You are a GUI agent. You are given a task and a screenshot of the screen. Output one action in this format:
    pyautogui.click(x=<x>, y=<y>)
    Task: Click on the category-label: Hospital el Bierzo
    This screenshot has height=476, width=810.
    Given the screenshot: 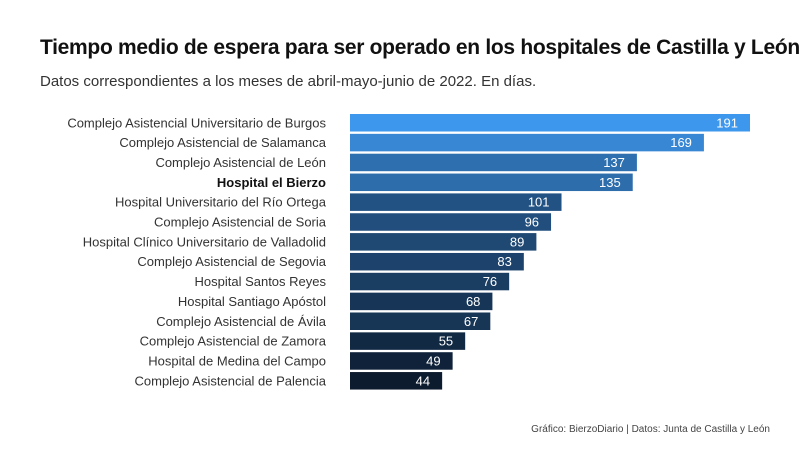 What is the action you would take?
    pyautogui.click(x=271, y=182)
    